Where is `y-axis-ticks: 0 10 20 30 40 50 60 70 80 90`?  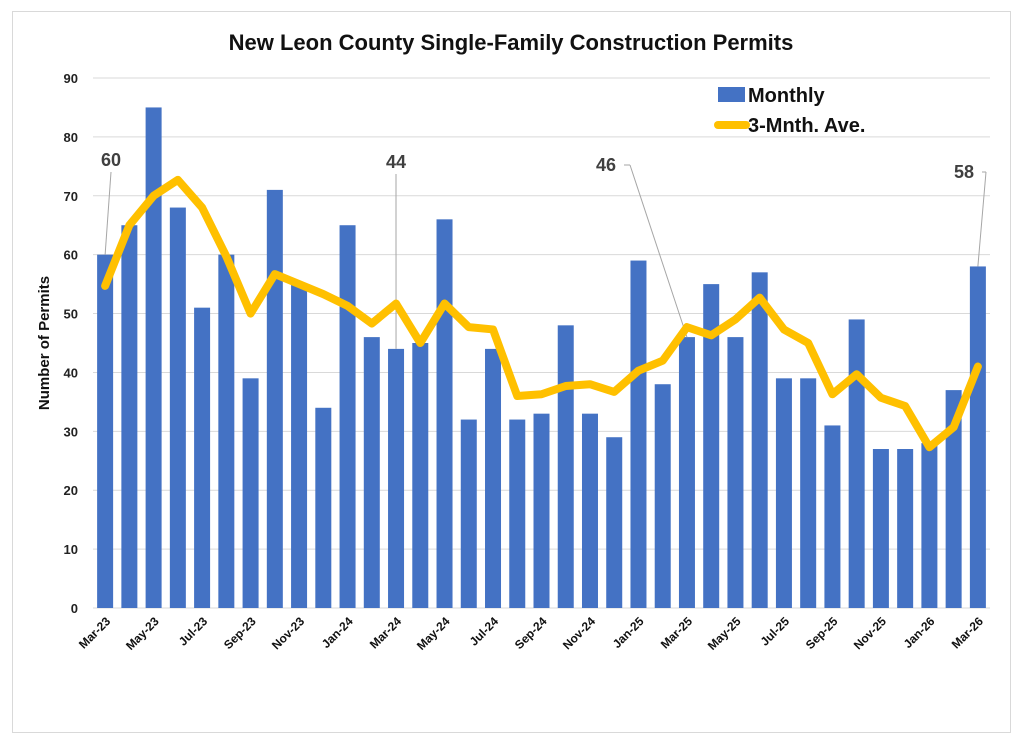 y-axis-ticks: 0 10 20 30 40 50 60 70 80 90 is located at coordinates (71, 343).